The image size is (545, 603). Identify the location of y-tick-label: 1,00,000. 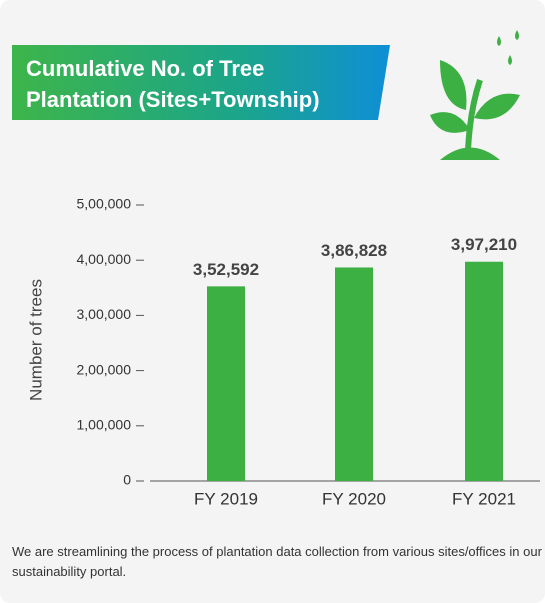
(104, 425).